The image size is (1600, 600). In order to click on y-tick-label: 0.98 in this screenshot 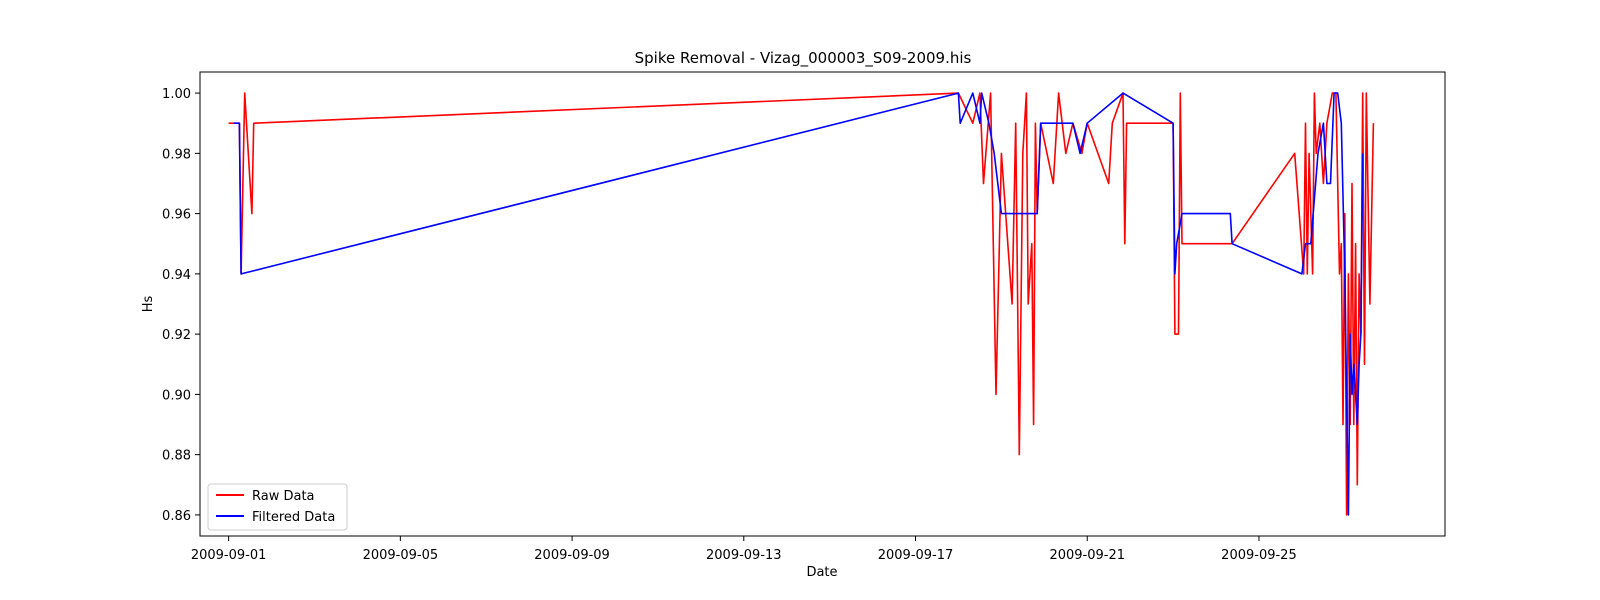, I will do `click(176, 154)`.